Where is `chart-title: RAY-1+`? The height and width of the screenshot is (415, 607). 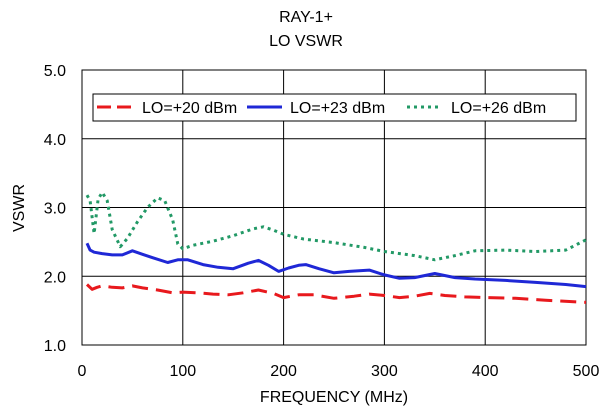 chart-title: RAY-1+ is located at coordinates (306, 17).